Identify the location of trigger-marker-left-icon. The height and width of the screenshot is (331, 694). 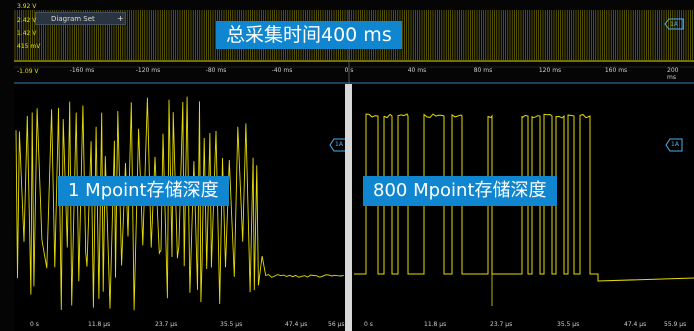
(337, 145).